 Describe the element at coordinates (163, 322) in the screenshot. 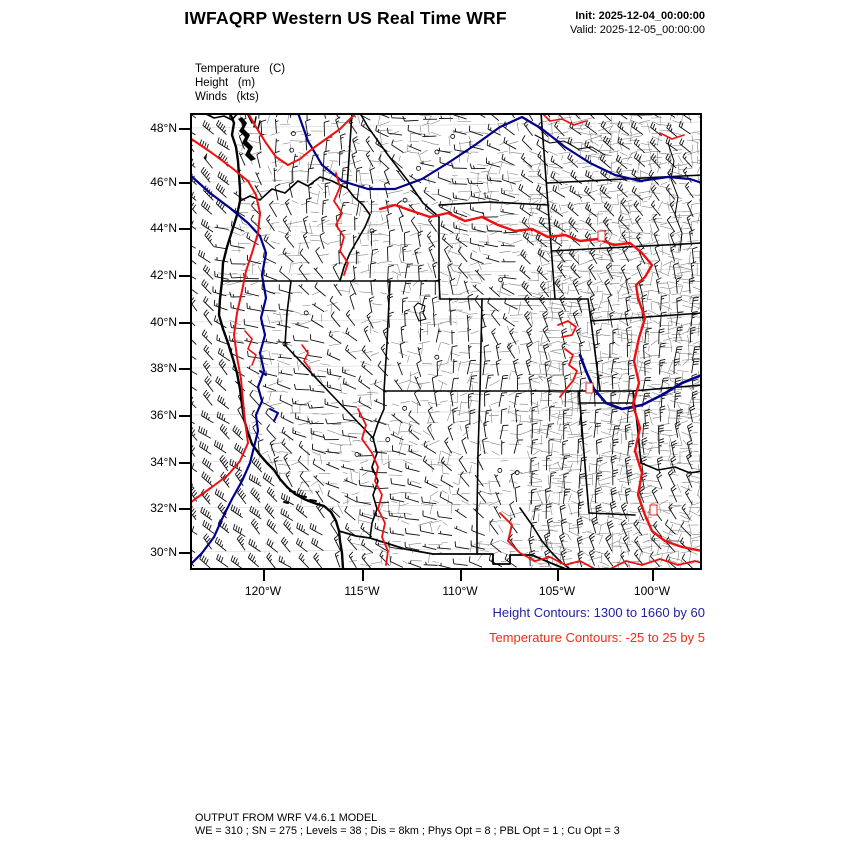

I see `lat-tick-label: 40°N` at that location.